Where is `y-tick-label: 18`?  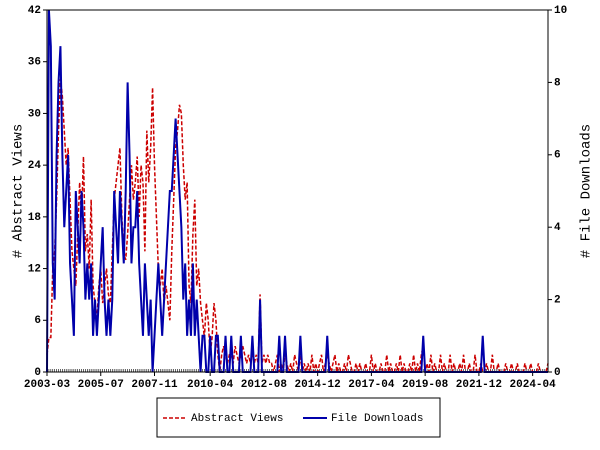
y-tick-label: 18 is located at coordinates (35, 218).